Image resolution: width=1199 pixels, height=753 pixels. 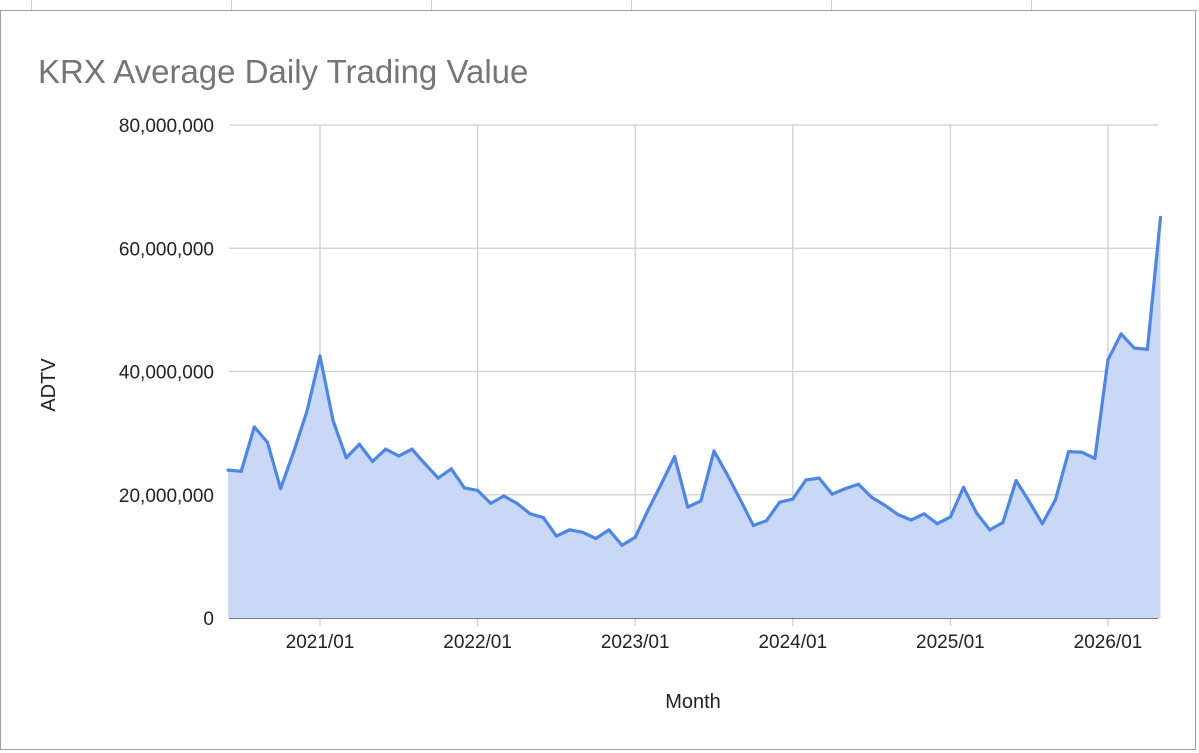 What do you see at coordinates (1108, 642) in the screenshot?
I see `x-tick-label: 2026/01` at bounding box center [1108, 642].